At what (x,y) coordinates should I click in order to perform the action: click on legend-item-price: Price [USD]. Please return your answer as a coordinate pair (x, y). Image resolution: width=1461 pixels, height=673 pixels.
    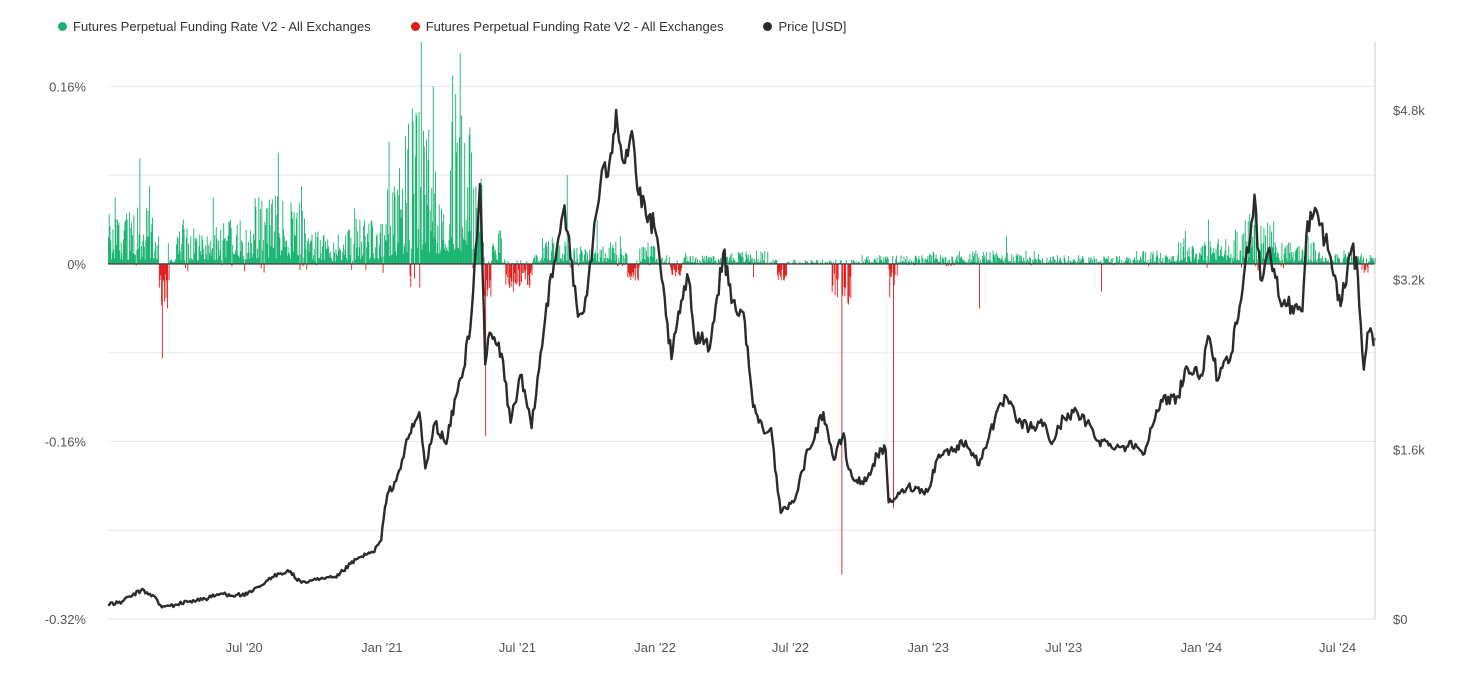
    Looking at the image, I should click on (804, 26).